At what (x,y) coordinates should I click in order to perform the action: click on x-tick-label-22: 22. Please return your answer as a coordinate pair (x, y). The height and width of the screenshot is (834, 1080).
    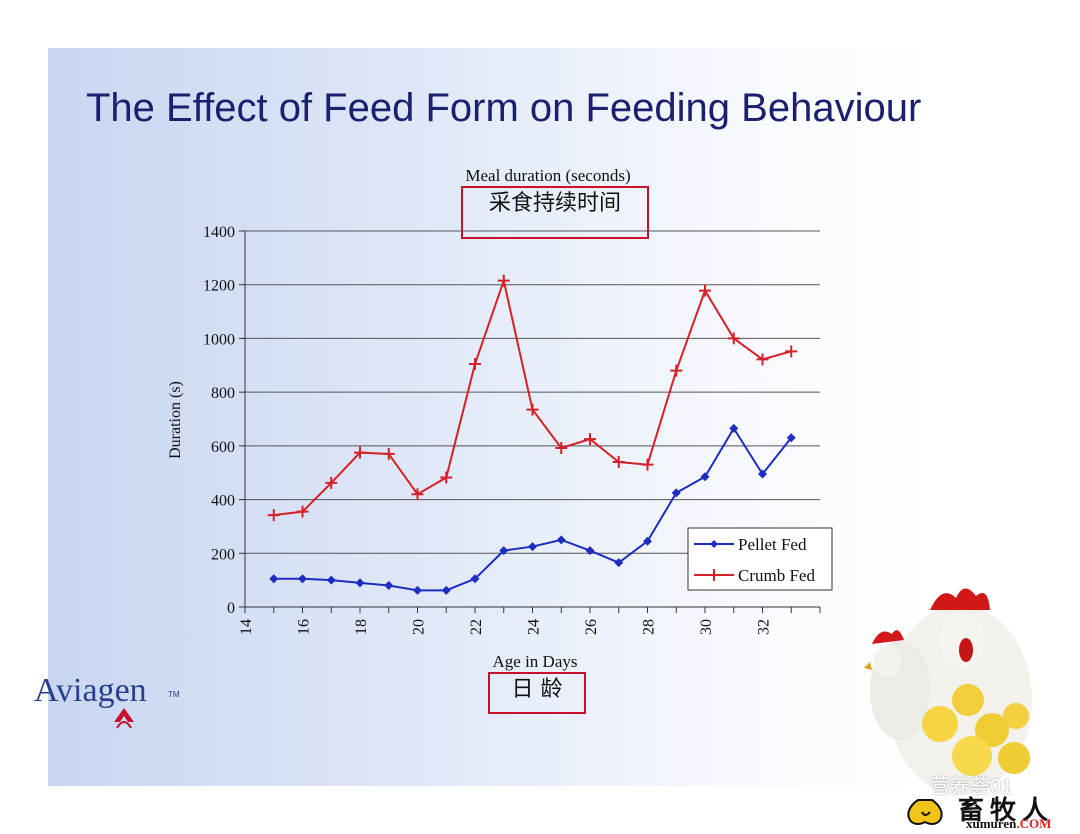
    Looking at the image, I should click on (476, 627).